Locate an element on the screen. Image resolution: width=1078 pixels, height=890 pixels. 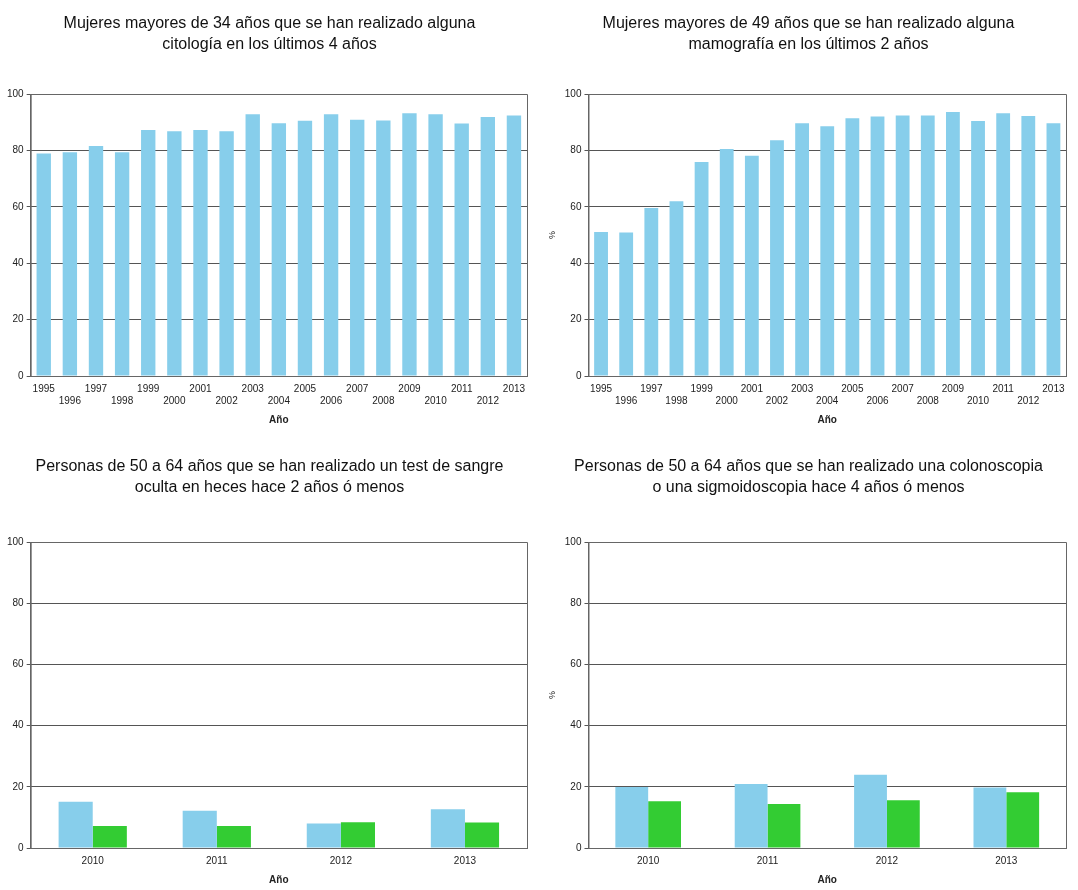
chart-title: Mujeres mayores de 34 años que se han realizado alguna citología en los últimos 4 años is located at coordinates (269, 33).